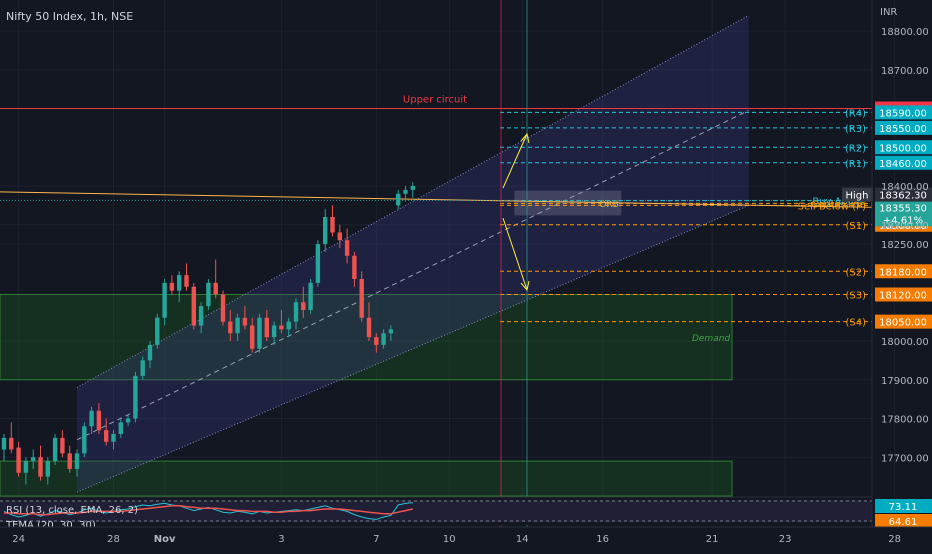  I want to click on level-label: Buy Above, so click(839, 202).